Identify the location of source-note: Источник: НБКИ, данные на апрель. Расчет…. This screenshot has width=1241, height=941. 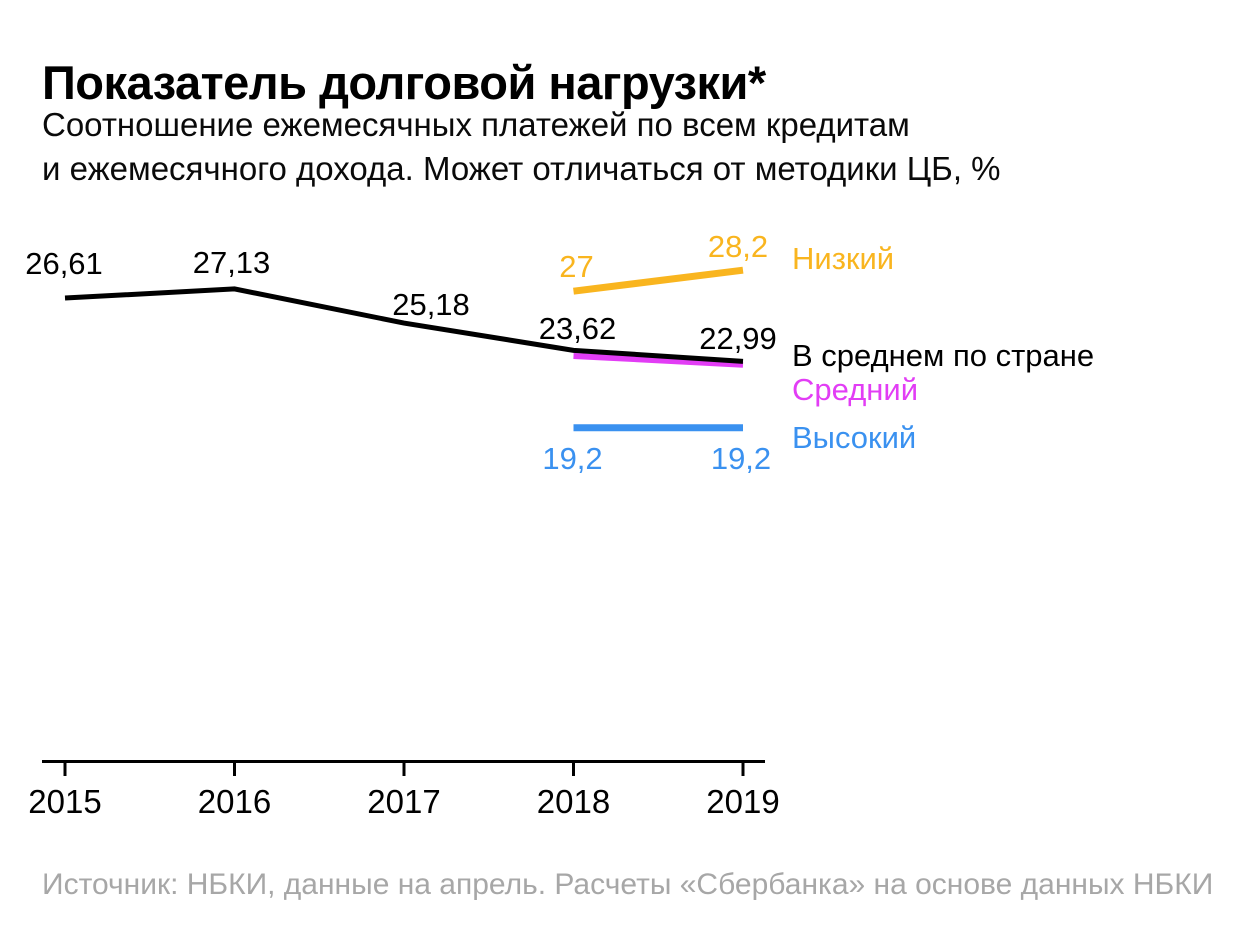
(628, 884).